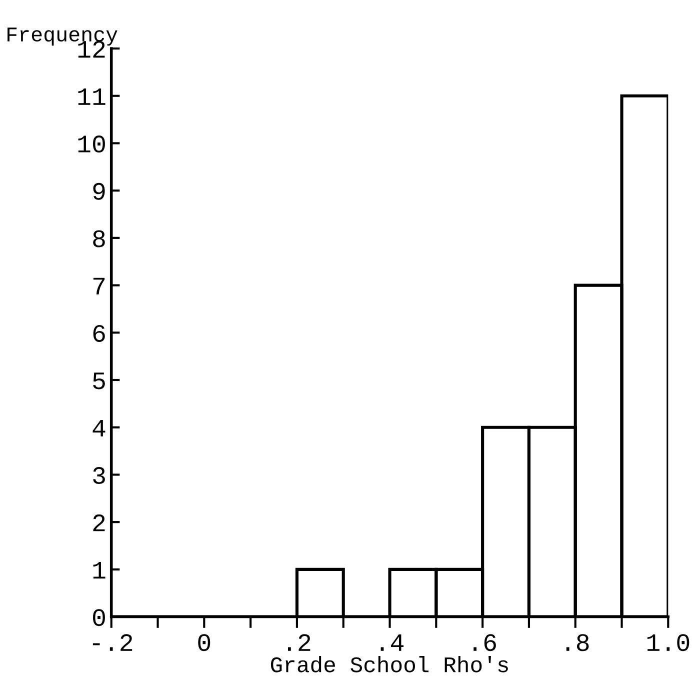 The image size is (696, 693). I want to click on y-tick-label: 9, so click(99, 191).